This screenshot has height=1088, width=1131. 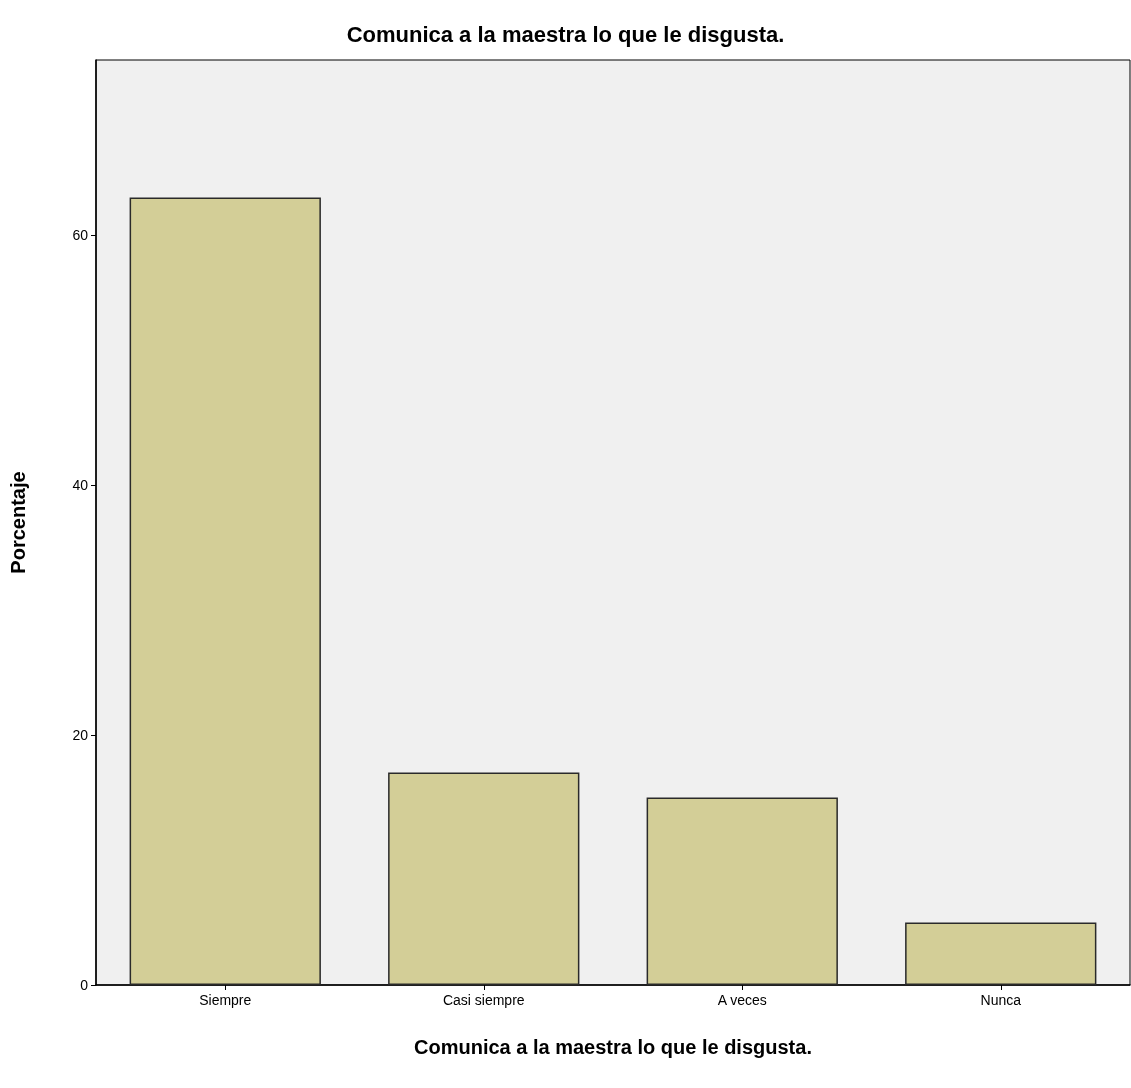 What do you see at coordinates (1001, 1000) in the screenshot?
I see `x-tick-label: Nunca` at bounding box center [1001, 1000].